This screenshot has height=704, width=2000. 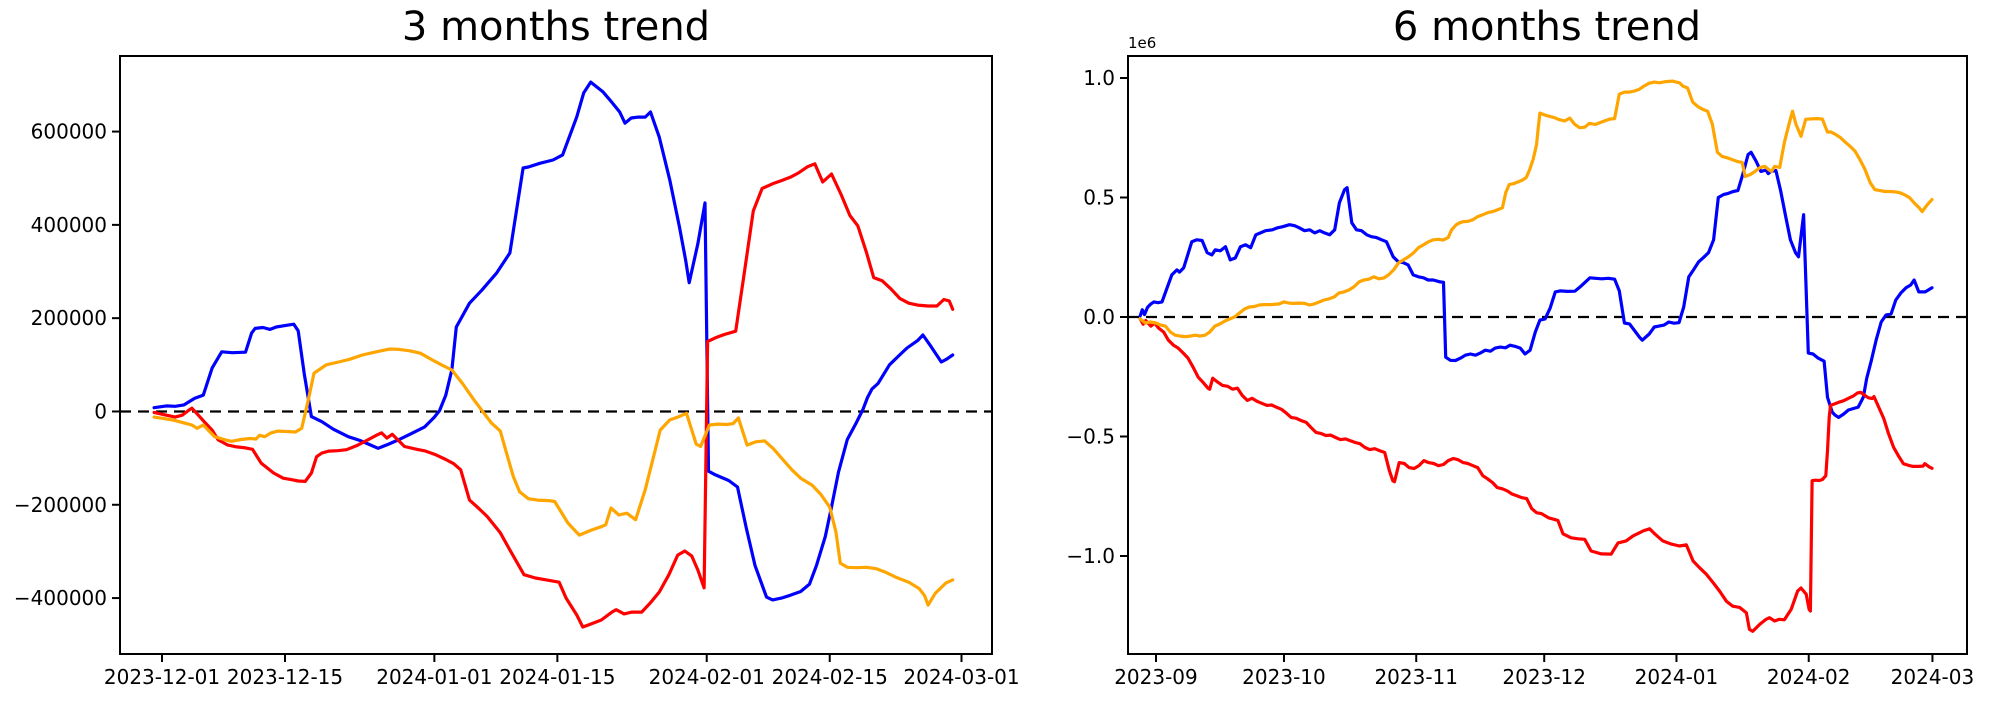 What do you see at coordinates (1090, 556) in the screenshot?
I see `y-tick-label: −1.0` at bounding box center [1090, 556].